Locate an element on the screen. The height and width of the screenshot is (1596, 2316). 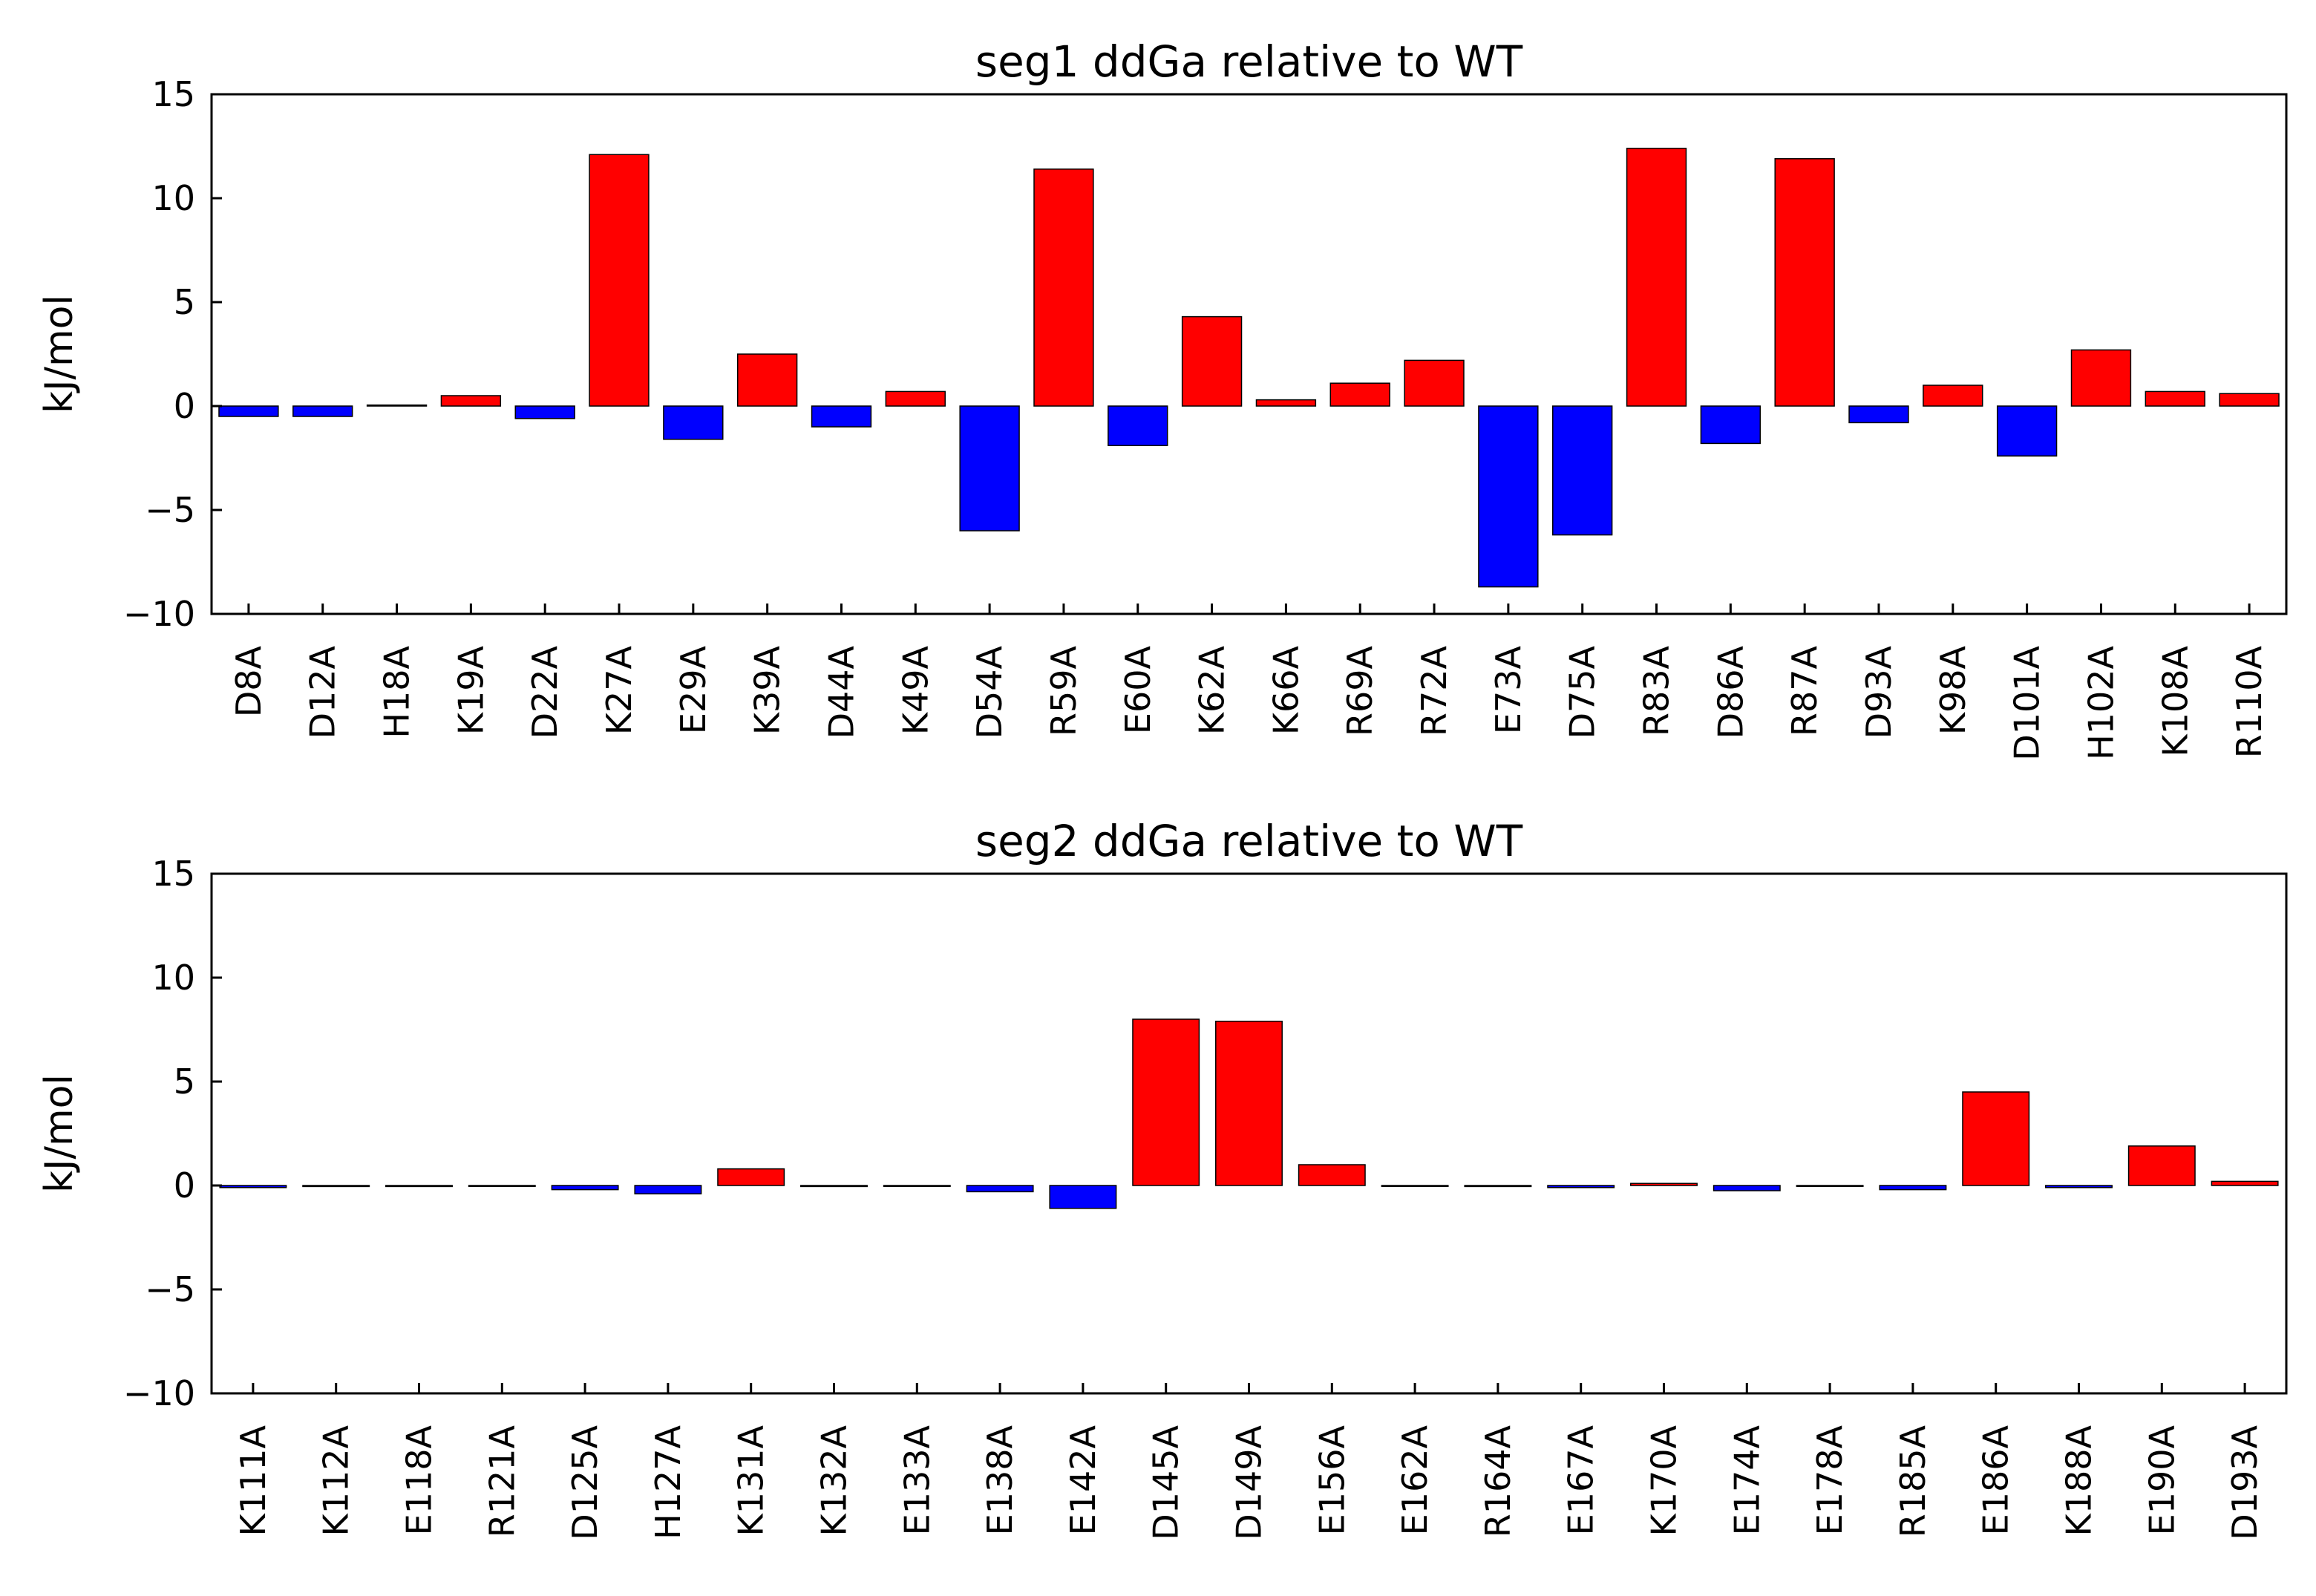
x-tick-label: D12A is located at coordinates (323, 692).